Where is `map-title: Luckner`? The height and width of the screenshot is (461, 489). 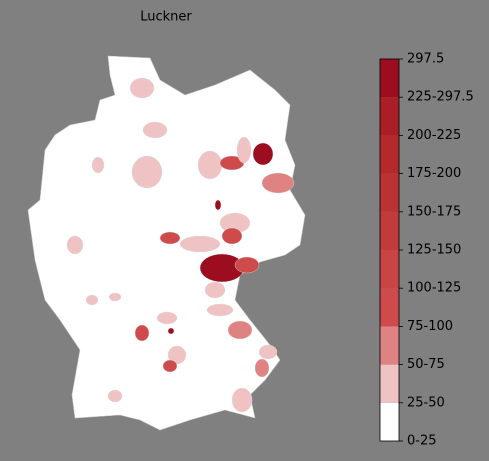
map-title: Luckner is located at coordinates (166, 17).